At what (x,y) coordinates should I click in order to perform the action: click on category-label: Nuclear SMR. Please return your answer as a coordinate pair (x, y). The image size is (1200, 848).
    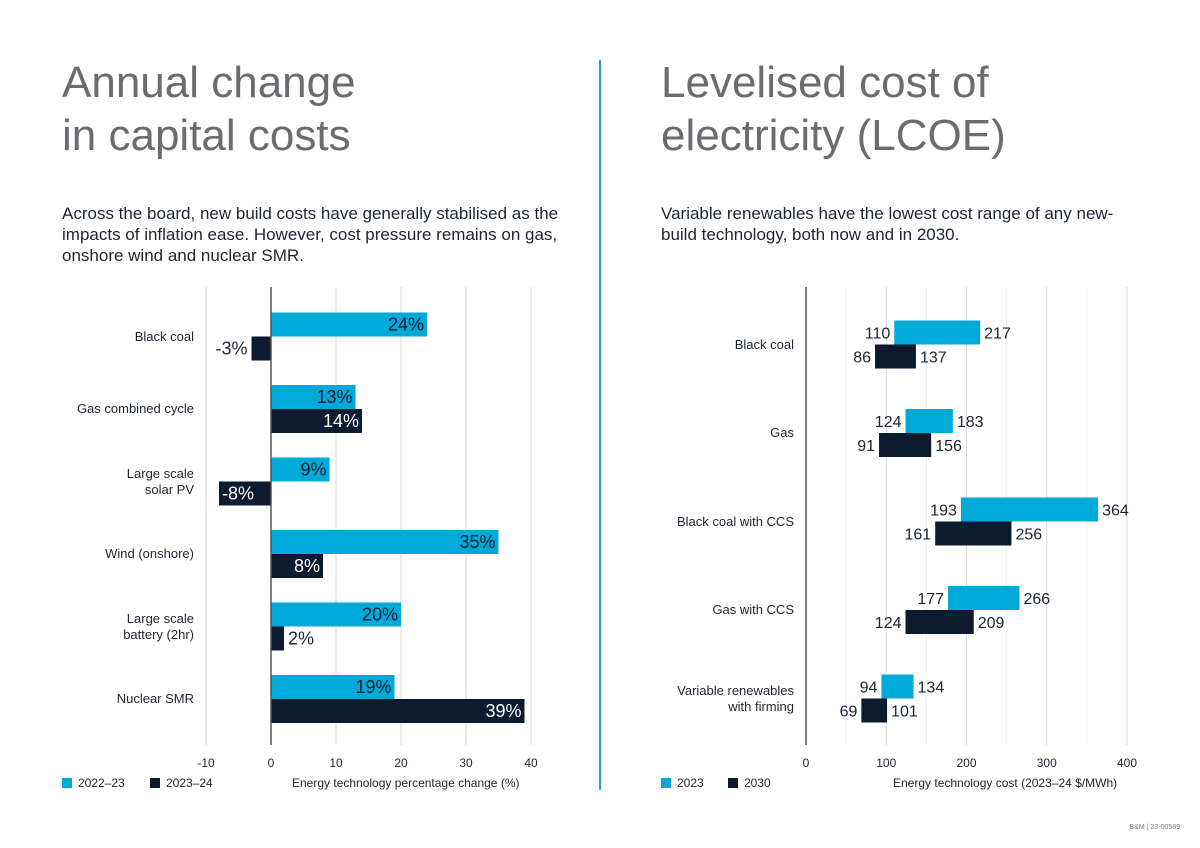
    Looking at the image, I should click on (155, 698).